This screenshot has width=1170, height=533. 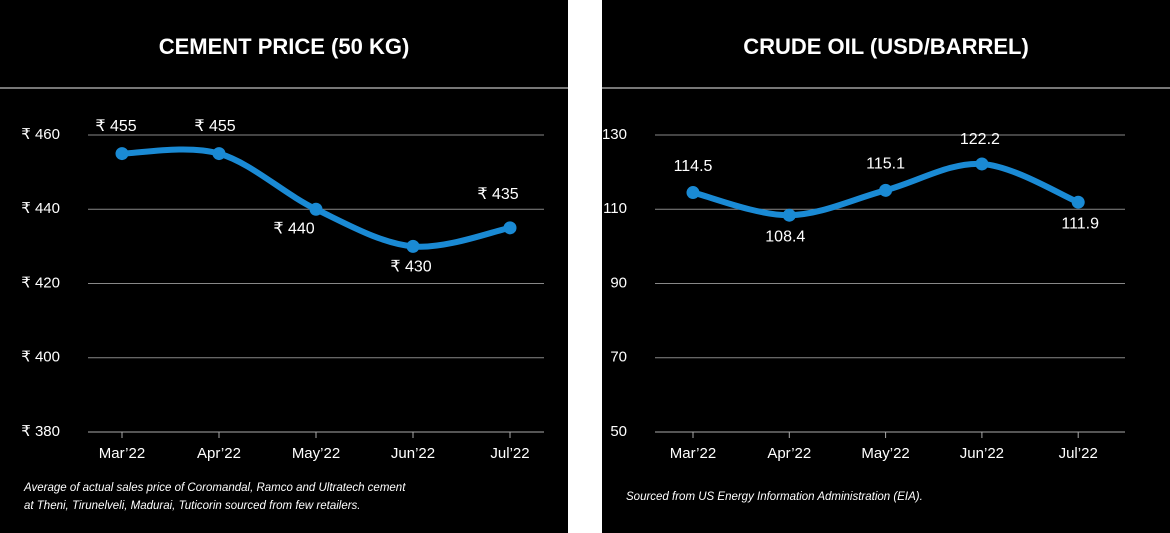 I want to click on data-label: 114.5, so click(x=693, y=166).